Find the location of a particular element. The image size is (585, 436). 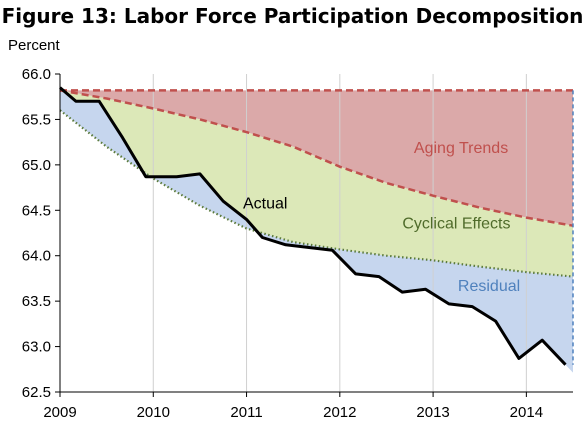

annotation-actual: Actual is located at coordinates (265, 203).